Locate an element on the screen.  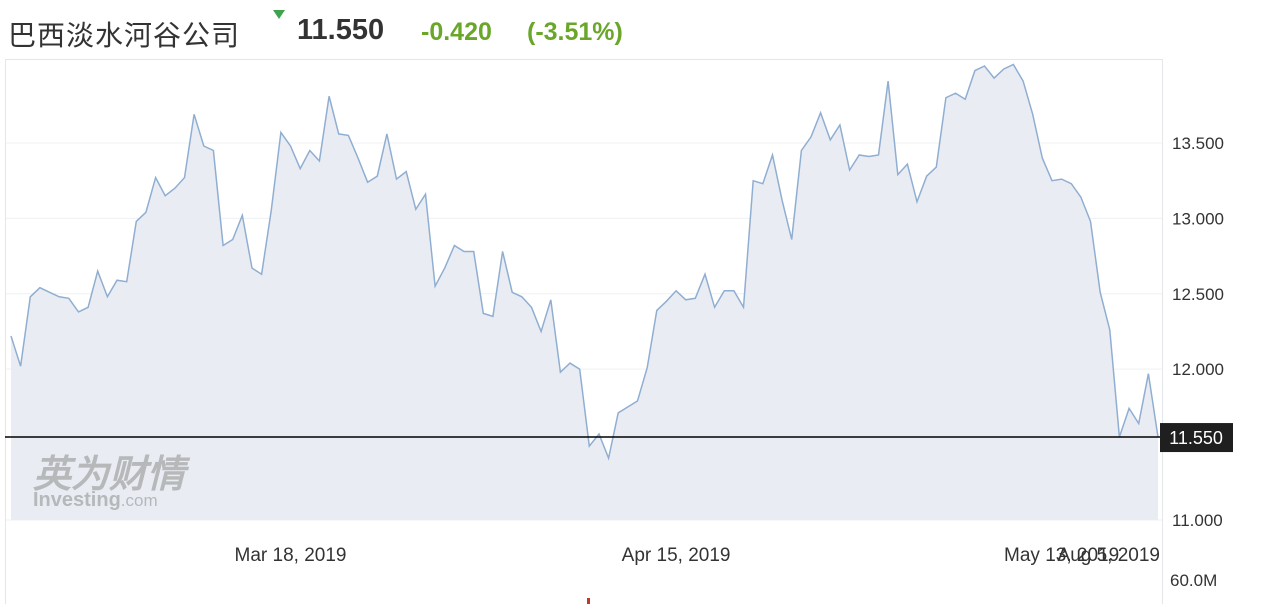
current-price-badge-text: 11.550 is located at coordinates (1196, 438).